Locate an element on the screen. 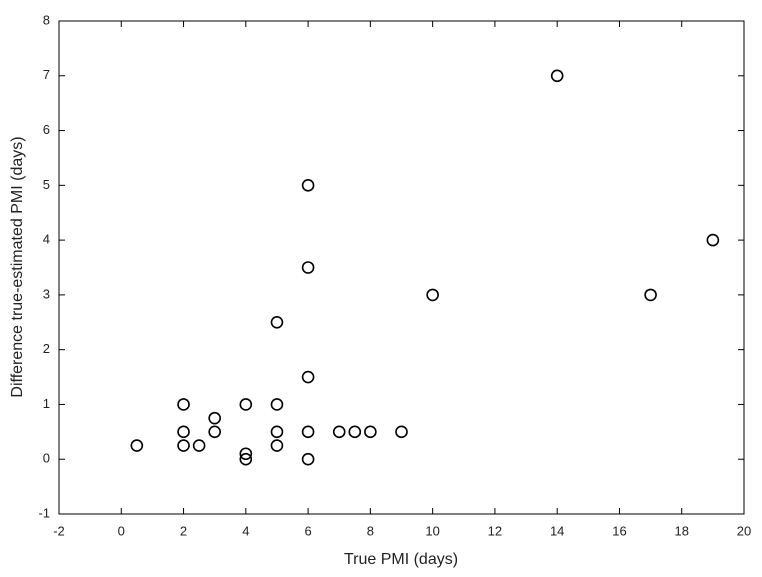 Image resolution: width=762 pixels, height=577 pixels. x-tick-label: 16 is located at coordinates (619, 530).